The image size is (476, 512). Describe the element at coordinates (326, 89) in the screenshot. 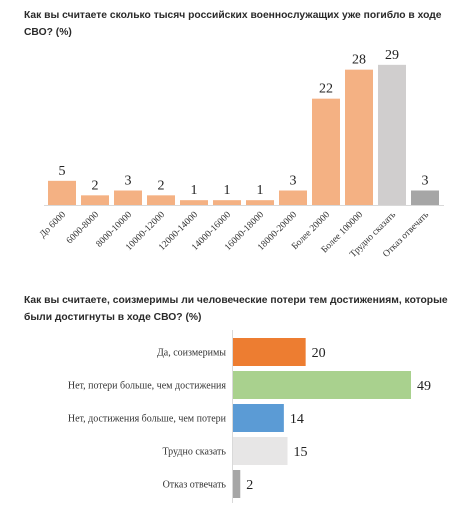

I see `data-label: 22` at that location.